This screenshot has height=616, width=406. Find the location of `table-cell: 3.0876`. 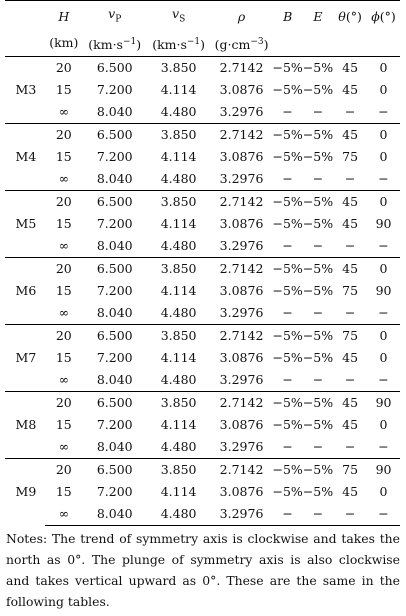

table-cell: 3.0876 is located at coordinates (241, 491).